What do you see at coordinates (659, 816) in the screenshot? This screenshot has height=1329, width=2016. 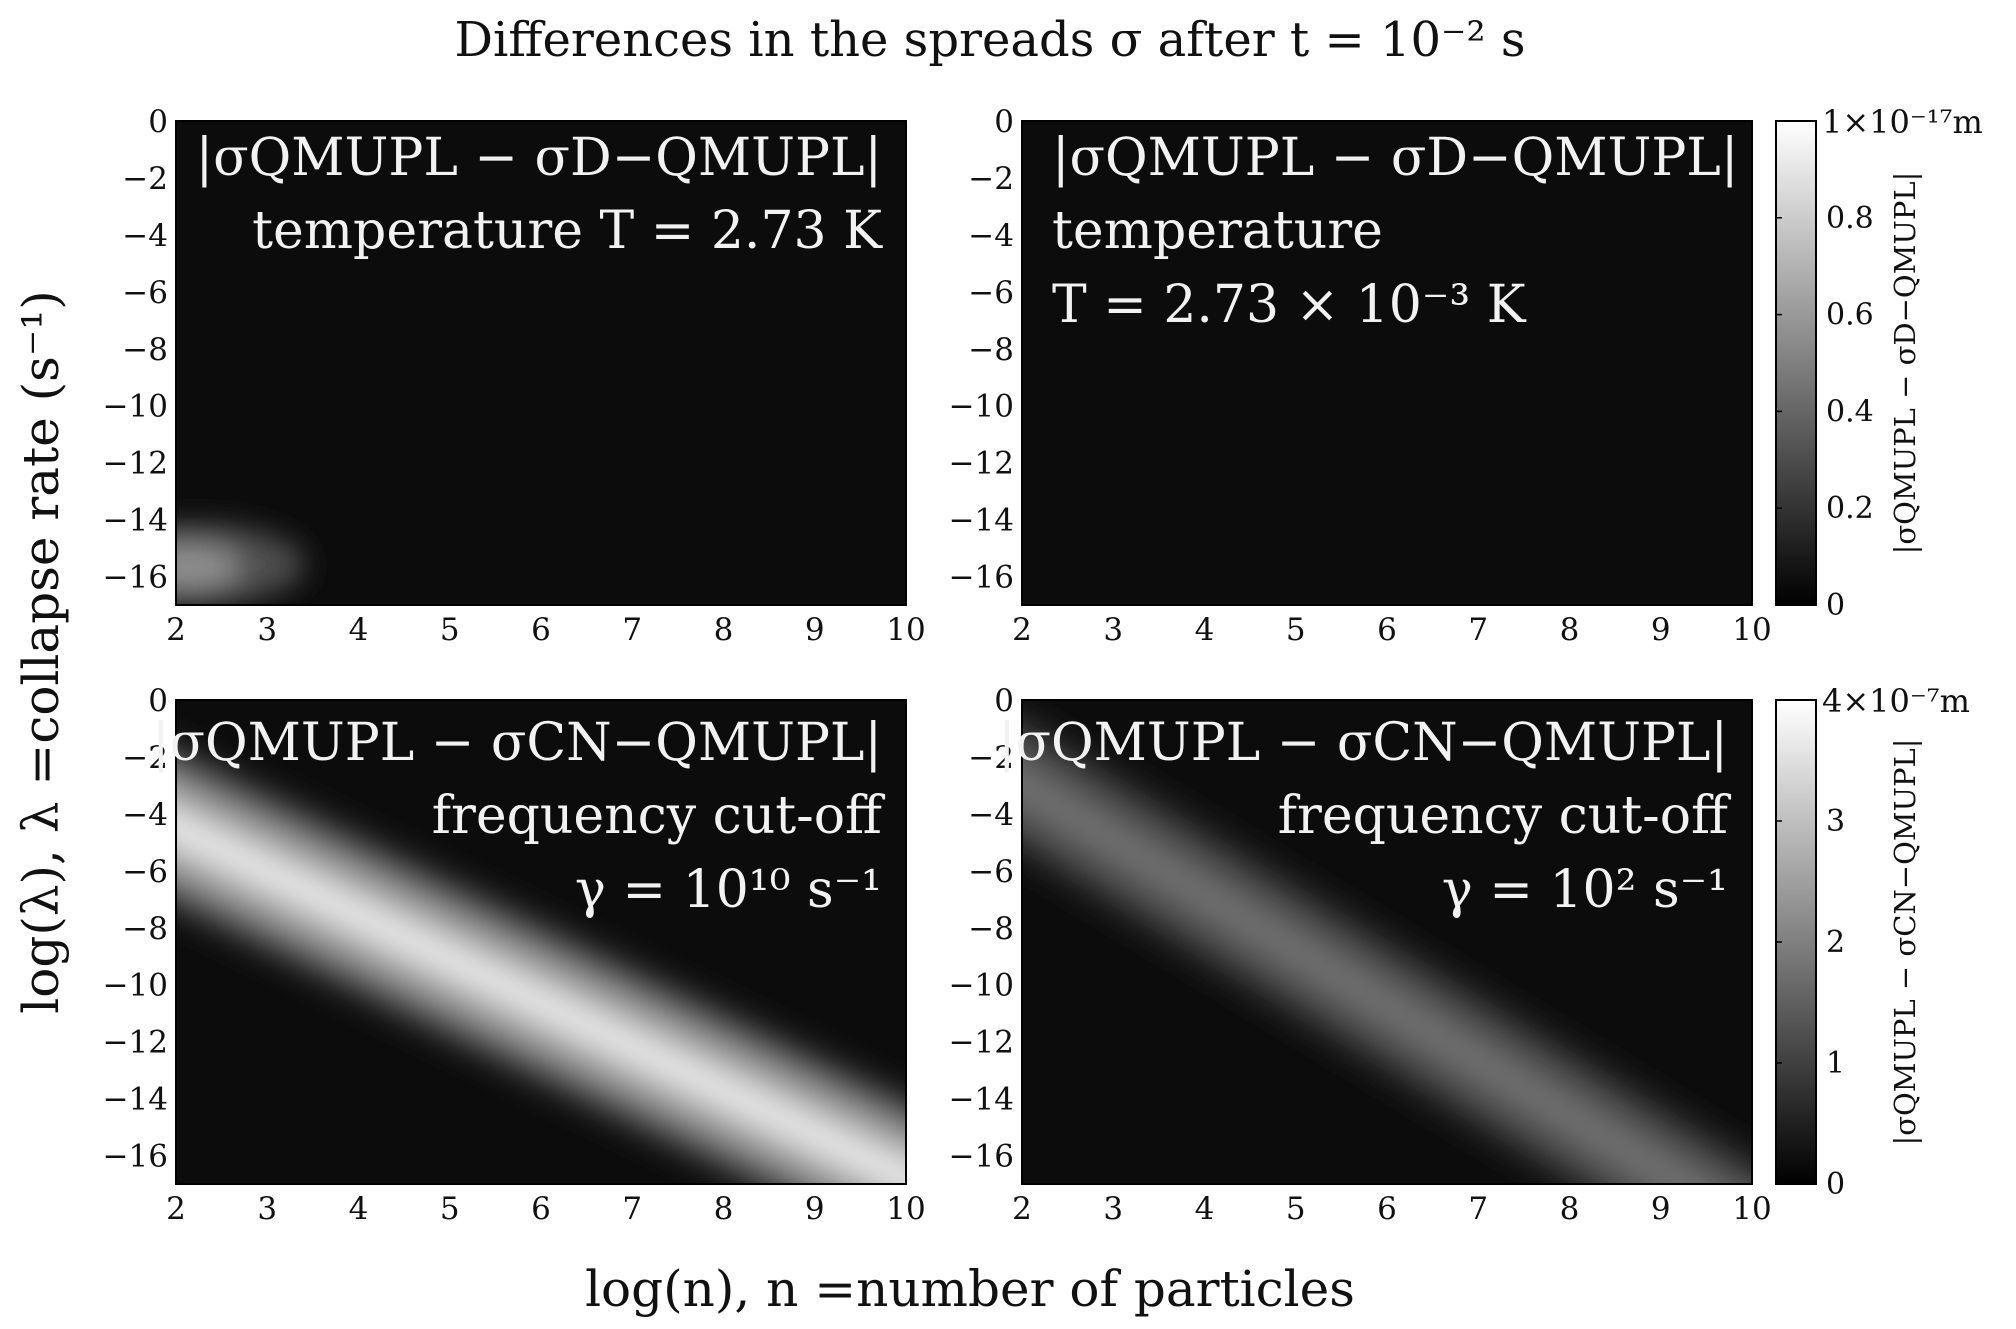 I see `annotation-line: frequency cut-off` at bounding box center [659, 816].